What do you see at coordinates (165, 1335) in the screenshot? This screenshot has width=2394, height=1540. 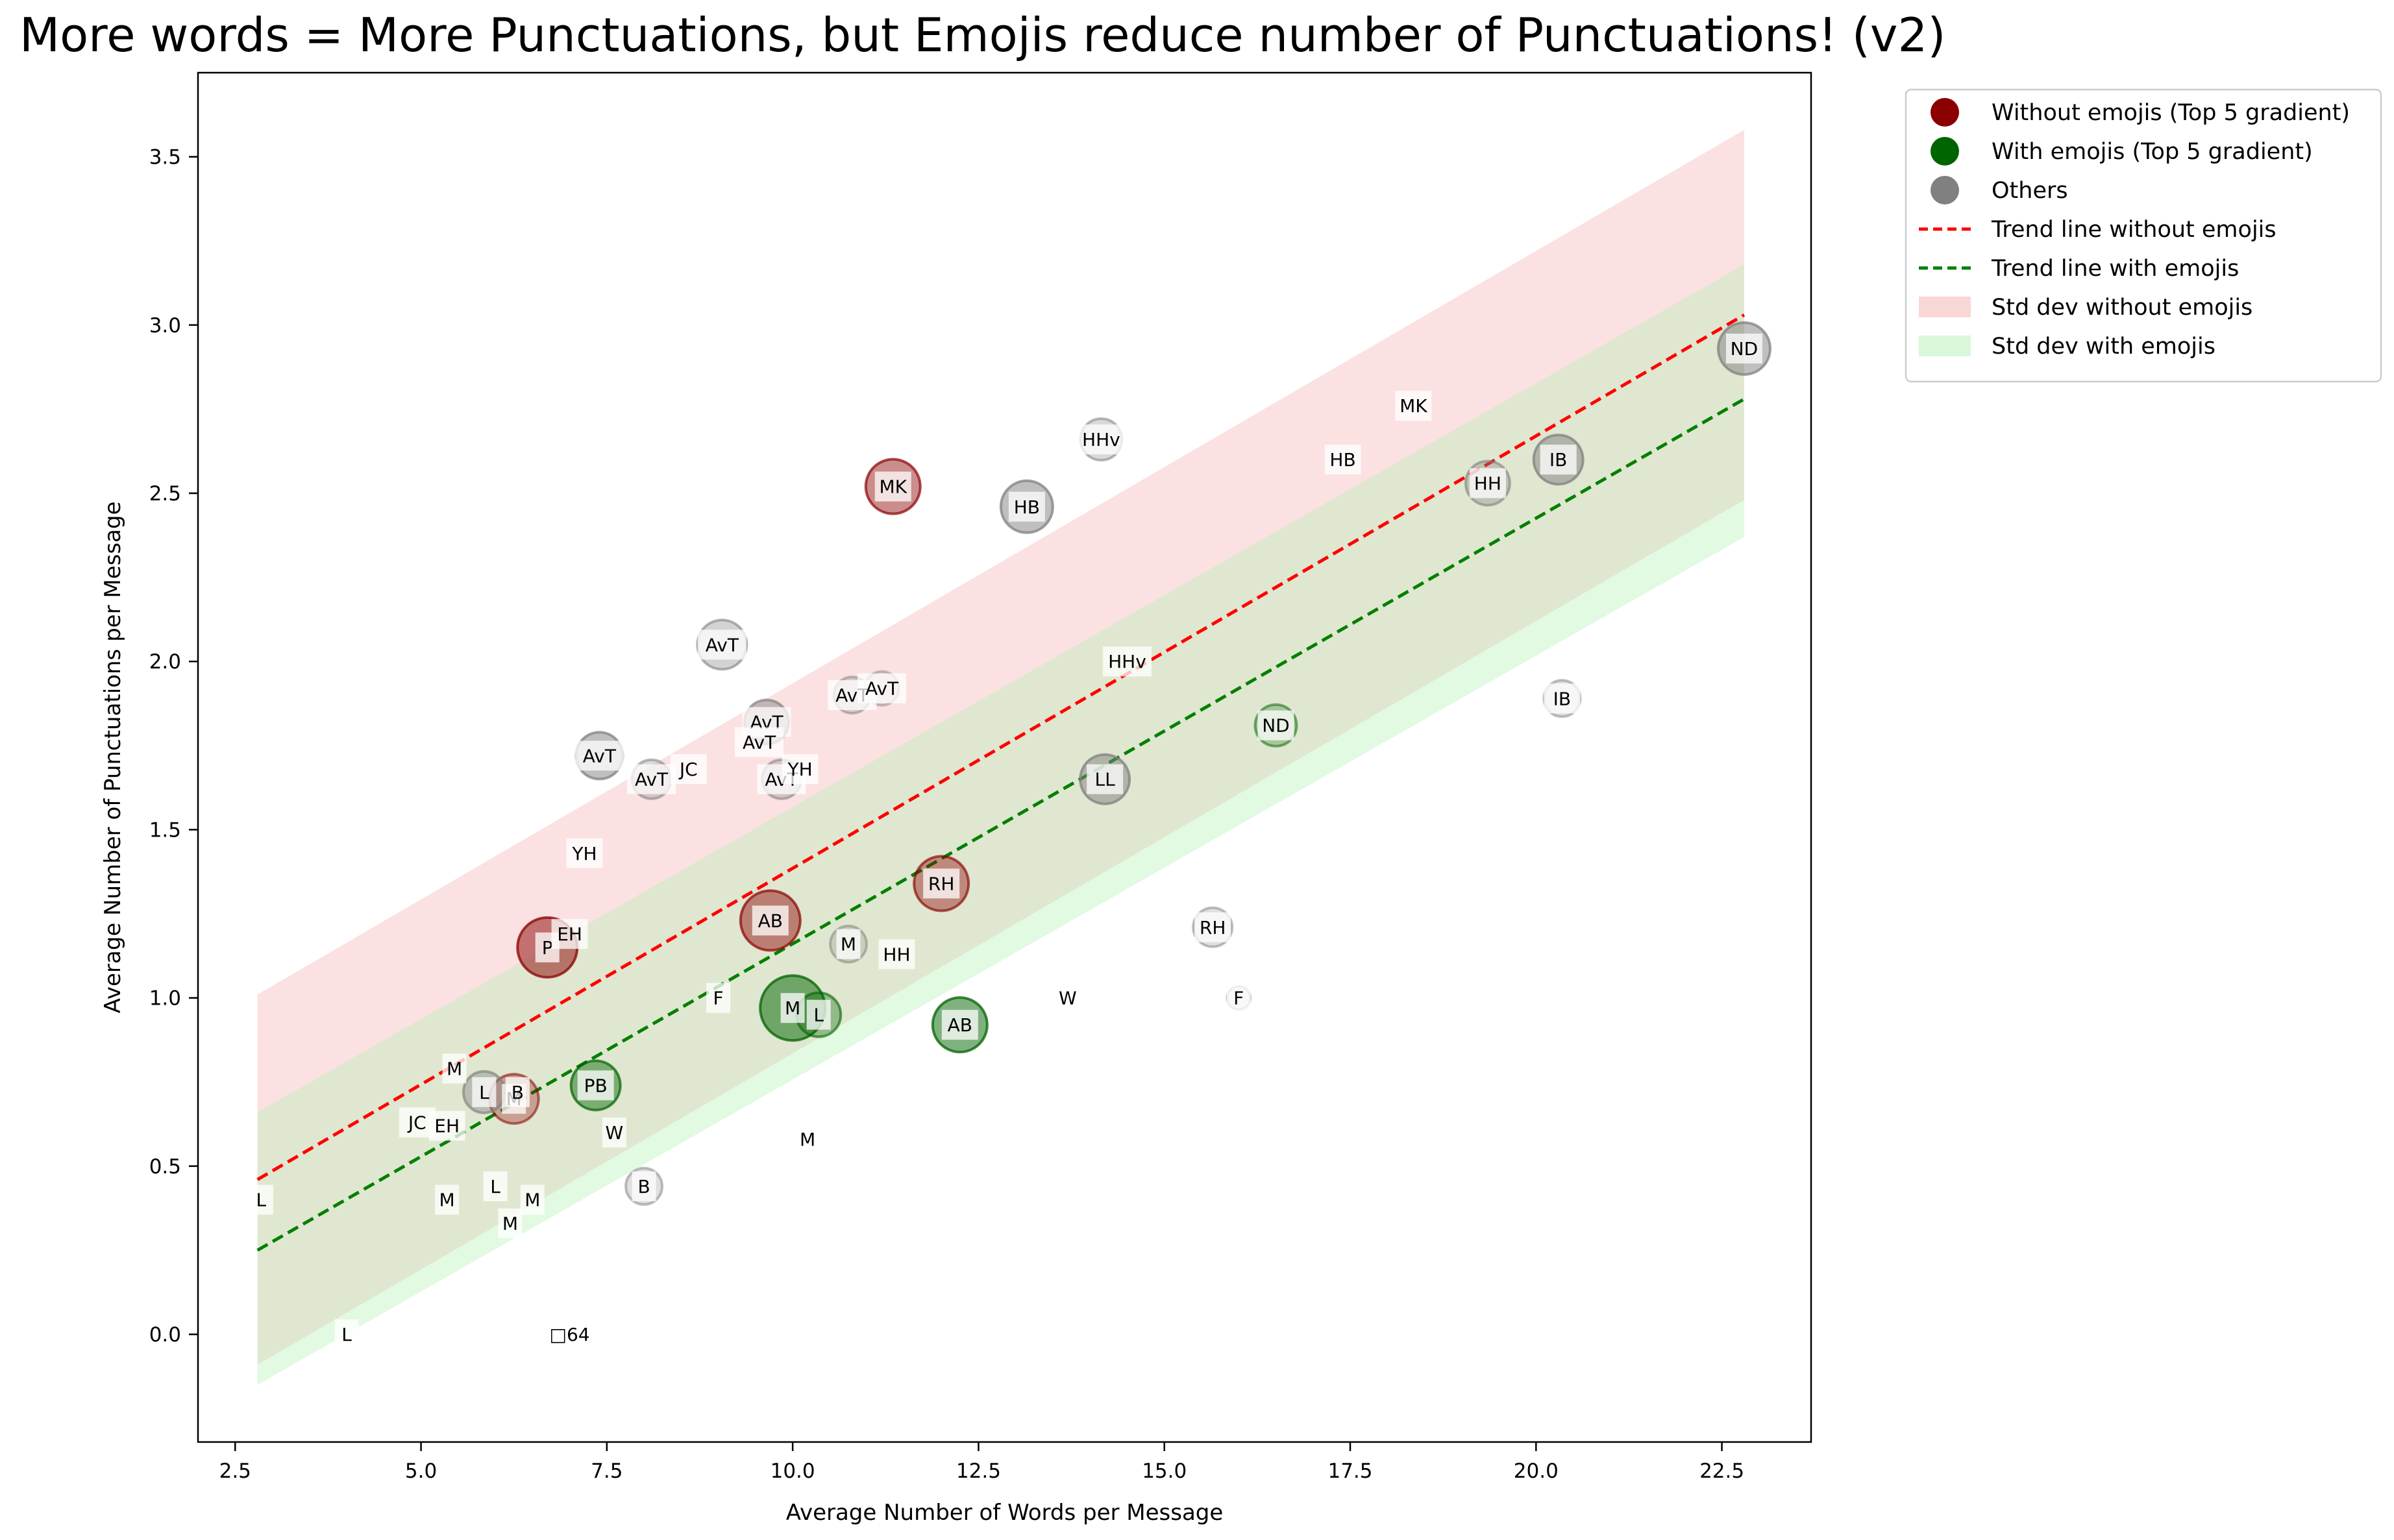 I see `y-tick-label: 0.0` at bounding box center [165, 1335].